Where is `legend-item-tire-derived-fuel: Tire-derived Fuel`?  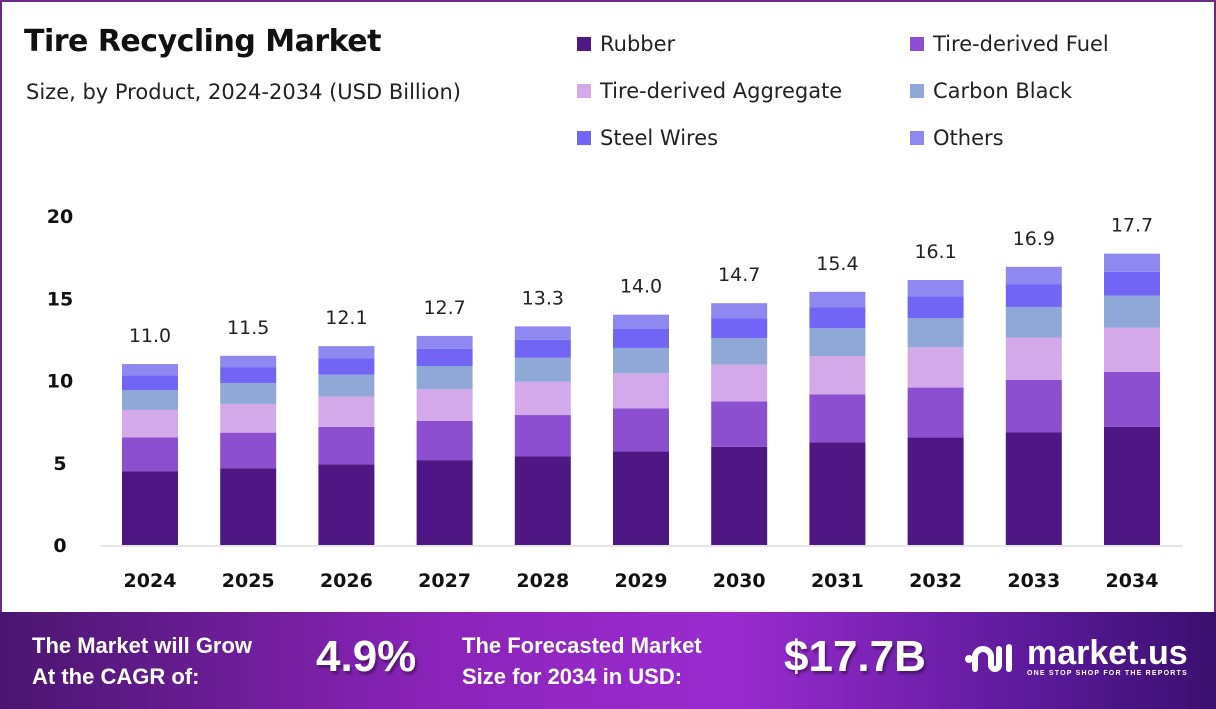
legend-item-tire-derived-fuel: Tire-derived Fuel is located at coordinates (1009, 44).